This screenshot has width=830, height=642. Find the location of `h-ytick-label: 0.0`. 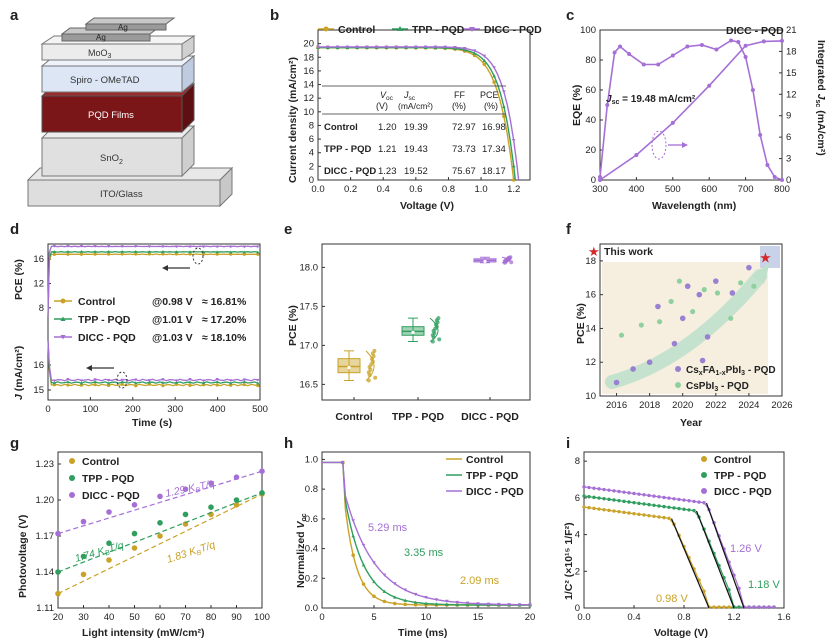

h-ytick-label: 0.0 is located at coordinates (311, 608).